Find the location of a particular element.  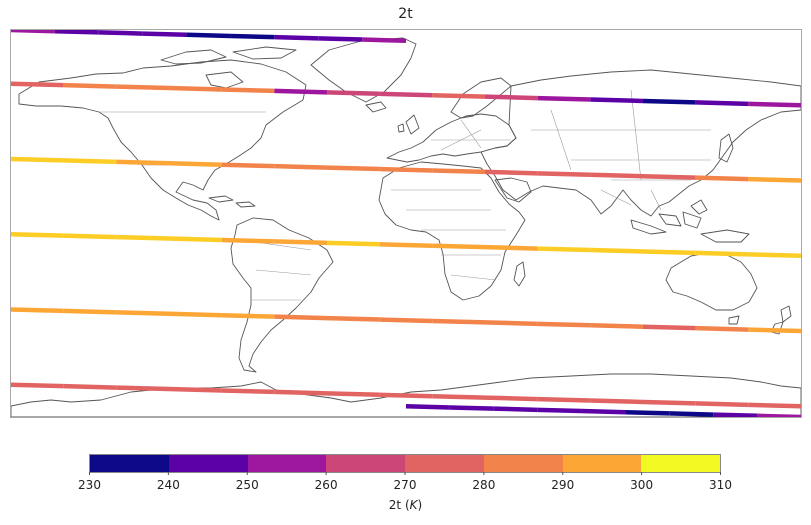

coastline-greenland is located at coordinates (363, 70).